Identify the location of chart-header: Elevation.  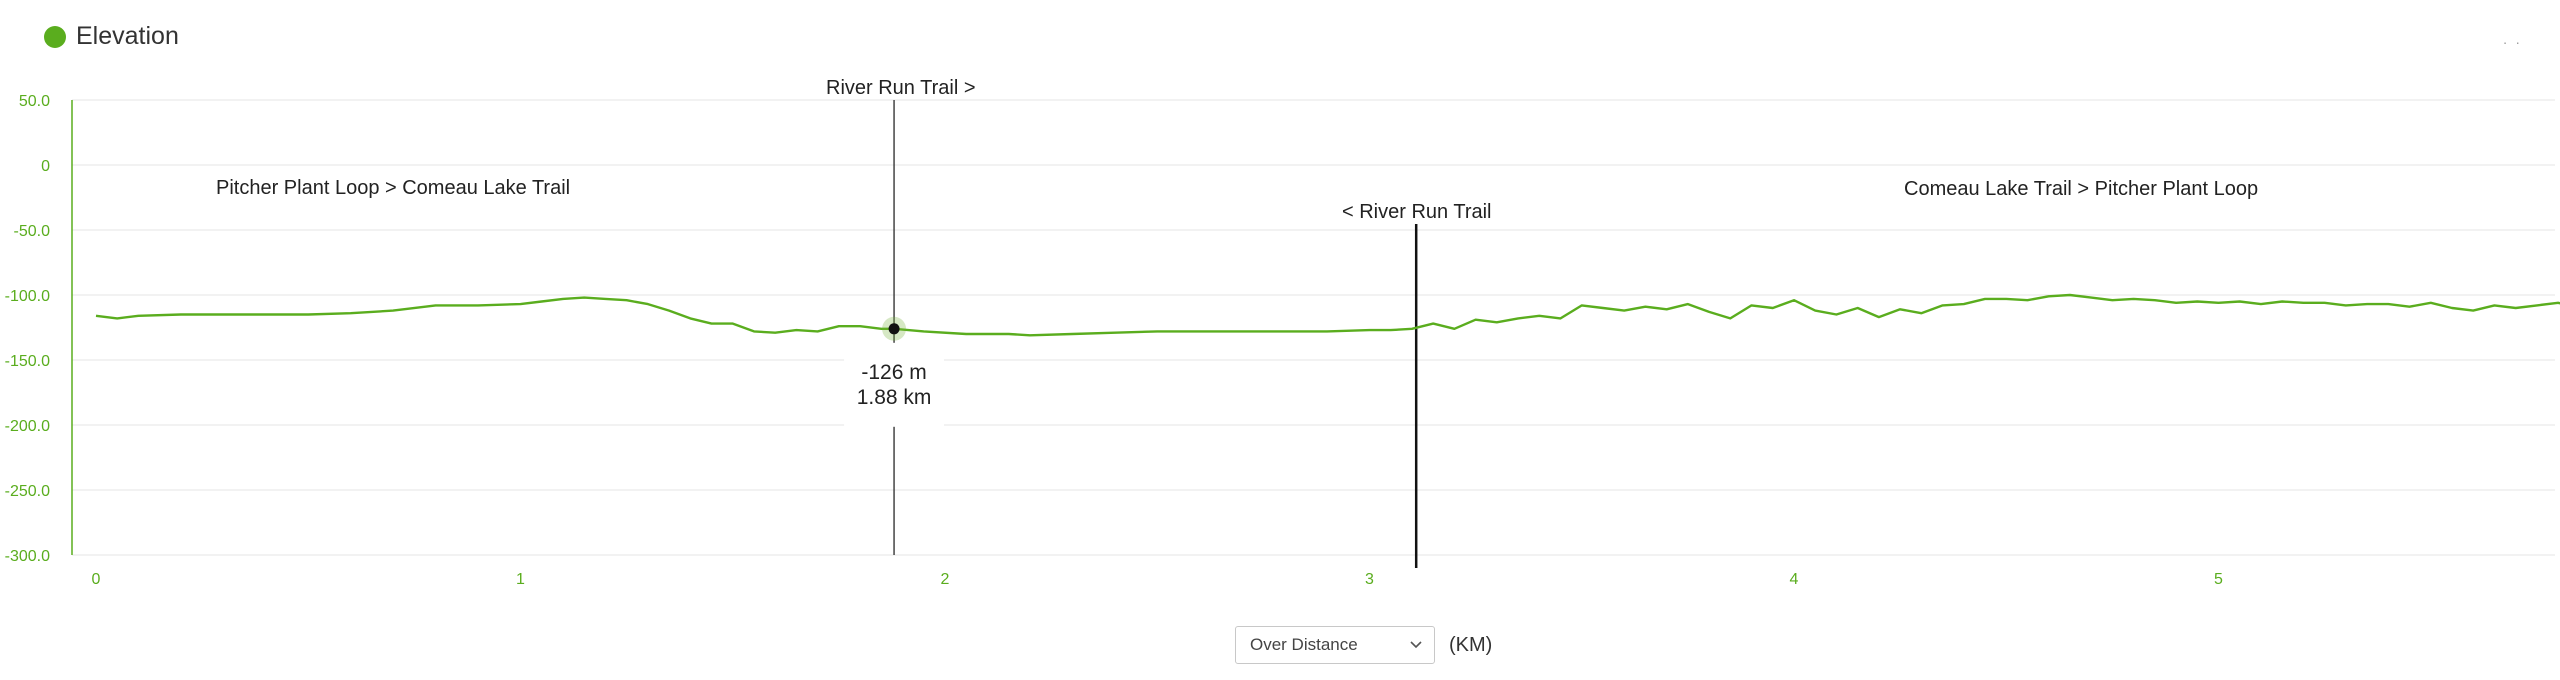
(111, 36).